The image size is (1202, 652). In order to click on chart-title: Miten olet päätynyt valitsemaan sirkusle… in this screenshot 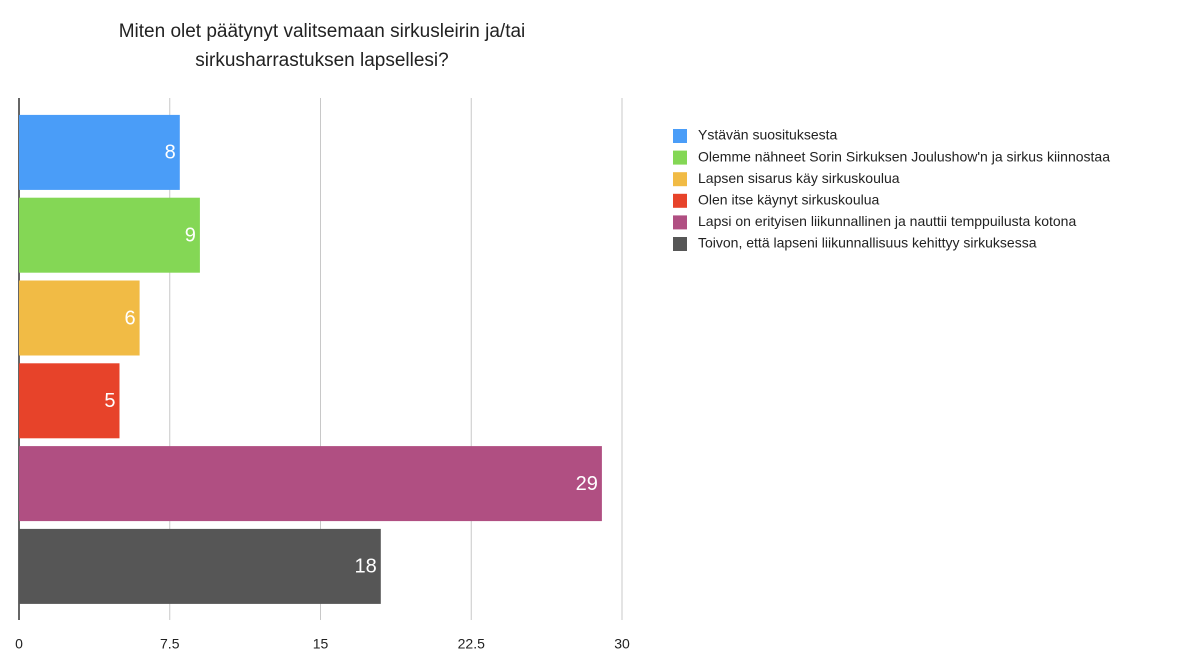, I will do `click(322, 31)`.